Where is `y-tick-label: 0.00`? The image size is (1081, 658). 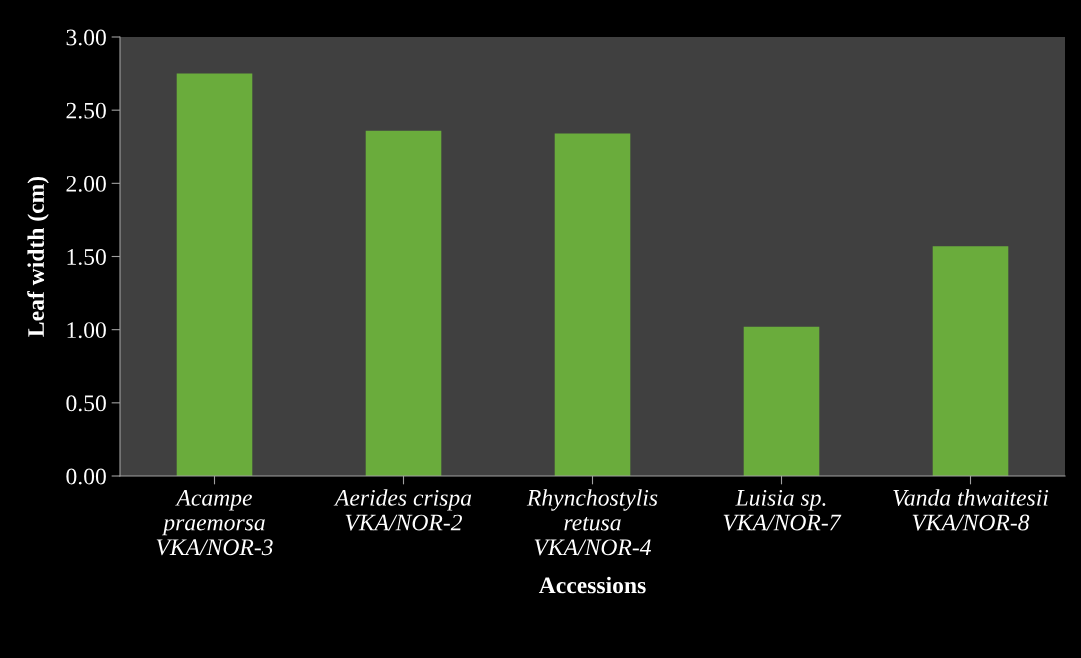 y-tick-label: 0.00 is located at coordinates (86, 476).